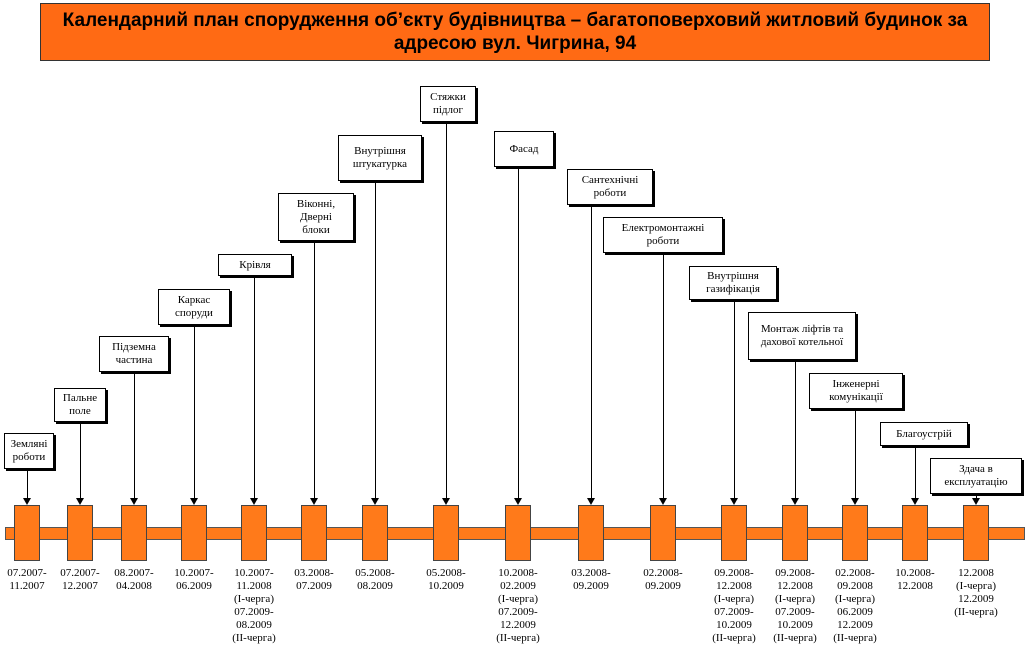  Describe the element at coordinates (134, 579) in the screenshot. I see `stage-dates: 08.2007- 04.2008` at that location.